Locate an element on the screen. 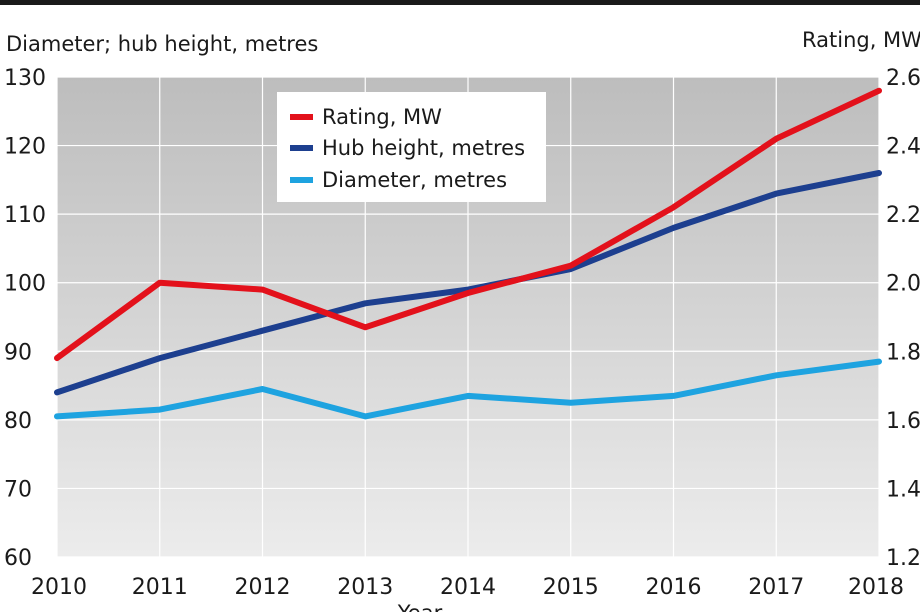  right-tick-label: 1.2 is located at coordinates (903, 558).